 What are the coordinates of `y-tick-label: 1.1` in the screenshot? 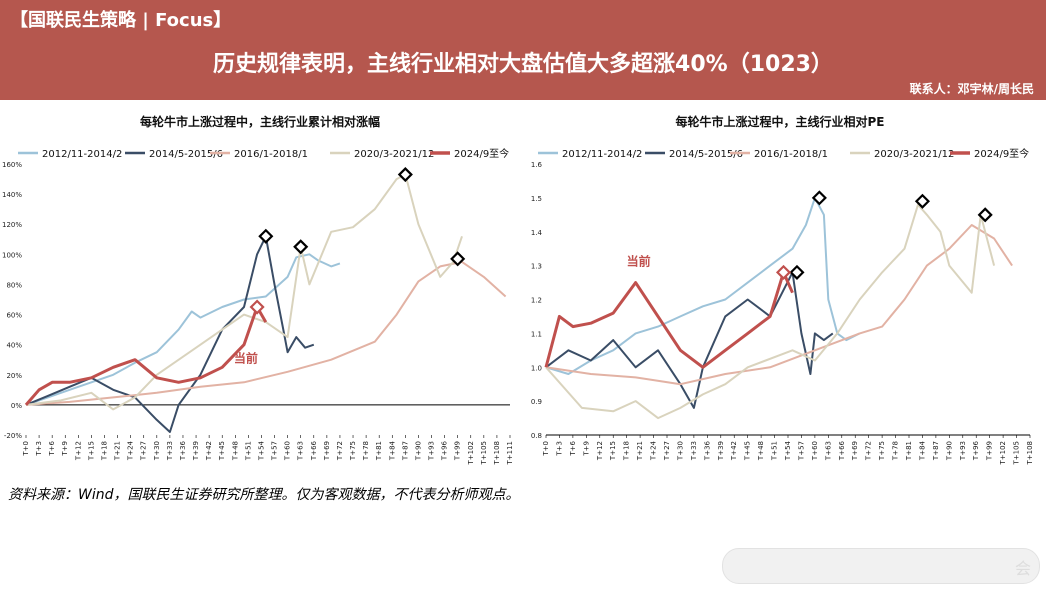 It's located at (536, 334).